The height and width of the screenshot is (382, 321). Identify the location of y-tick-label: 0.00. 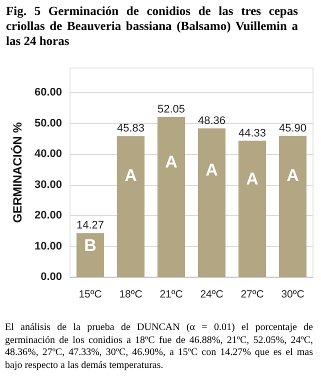
(51, 277).